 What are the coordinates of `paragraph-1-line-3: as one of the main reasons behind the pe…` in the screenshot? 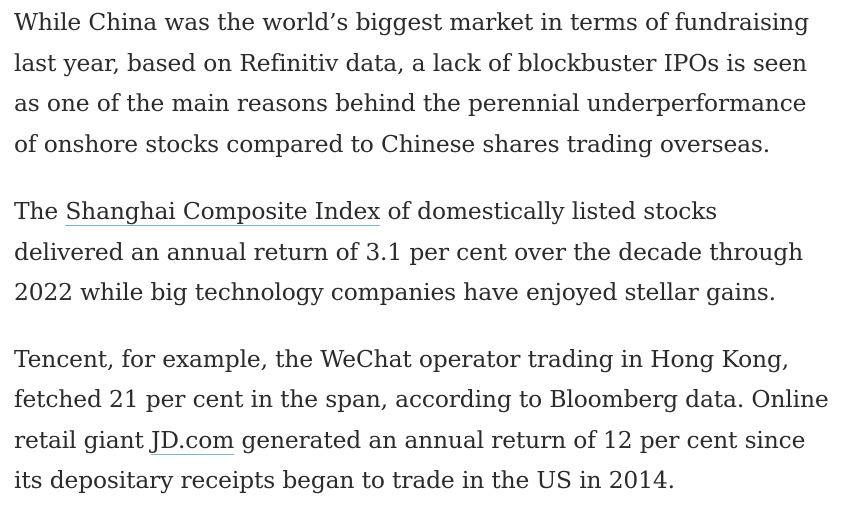 It's located at (410, 103).